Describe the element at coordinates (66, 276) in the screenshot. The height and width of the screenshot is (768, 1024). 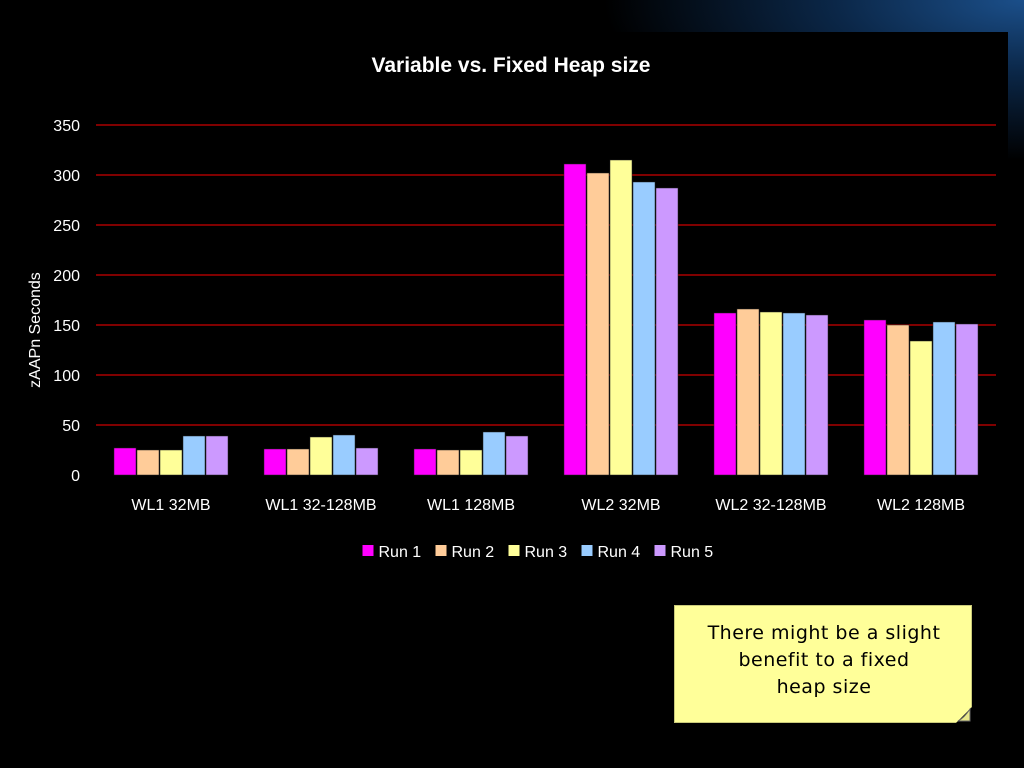
I see `y-tick-label: 200` at that location.